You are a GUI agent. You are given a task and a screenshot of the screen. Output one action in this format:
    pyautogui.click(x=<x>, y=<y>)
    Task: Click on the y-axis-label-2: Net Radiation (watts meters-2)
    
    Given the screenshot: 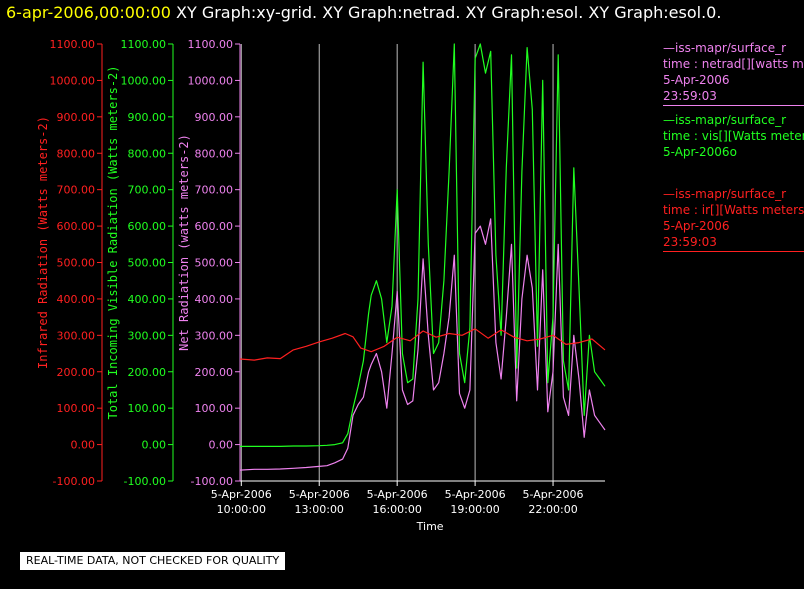 What is the action you would take?
    pyautogui.click(x=184, y=242)
    